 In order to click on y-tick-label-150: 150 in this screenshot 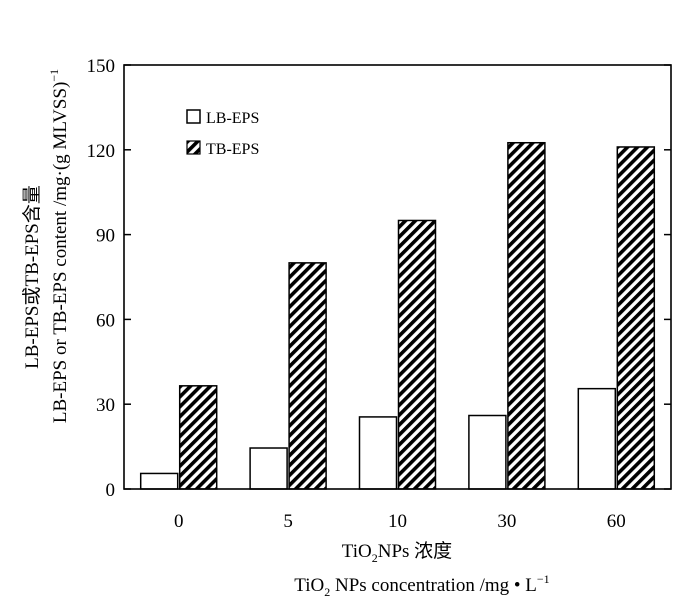, I will do `click(101, 66)`.